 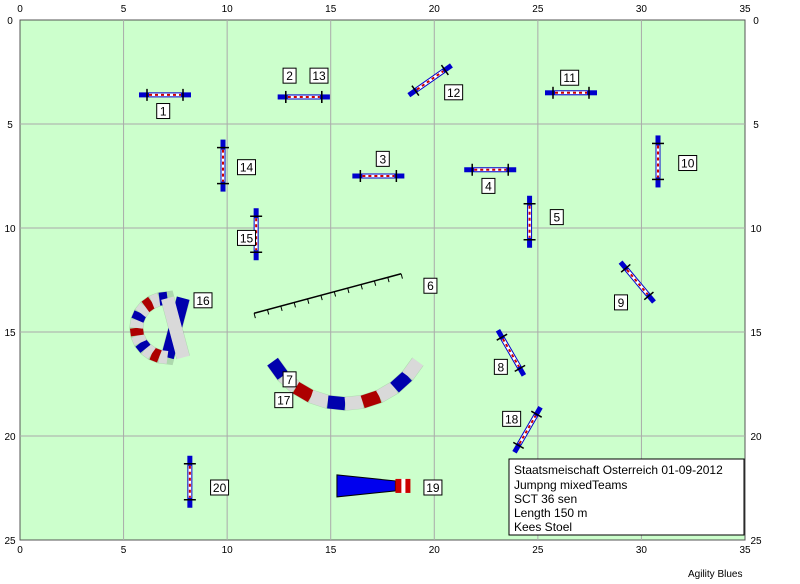 I want to click on label-number: 9, so click(x=621, y=303).